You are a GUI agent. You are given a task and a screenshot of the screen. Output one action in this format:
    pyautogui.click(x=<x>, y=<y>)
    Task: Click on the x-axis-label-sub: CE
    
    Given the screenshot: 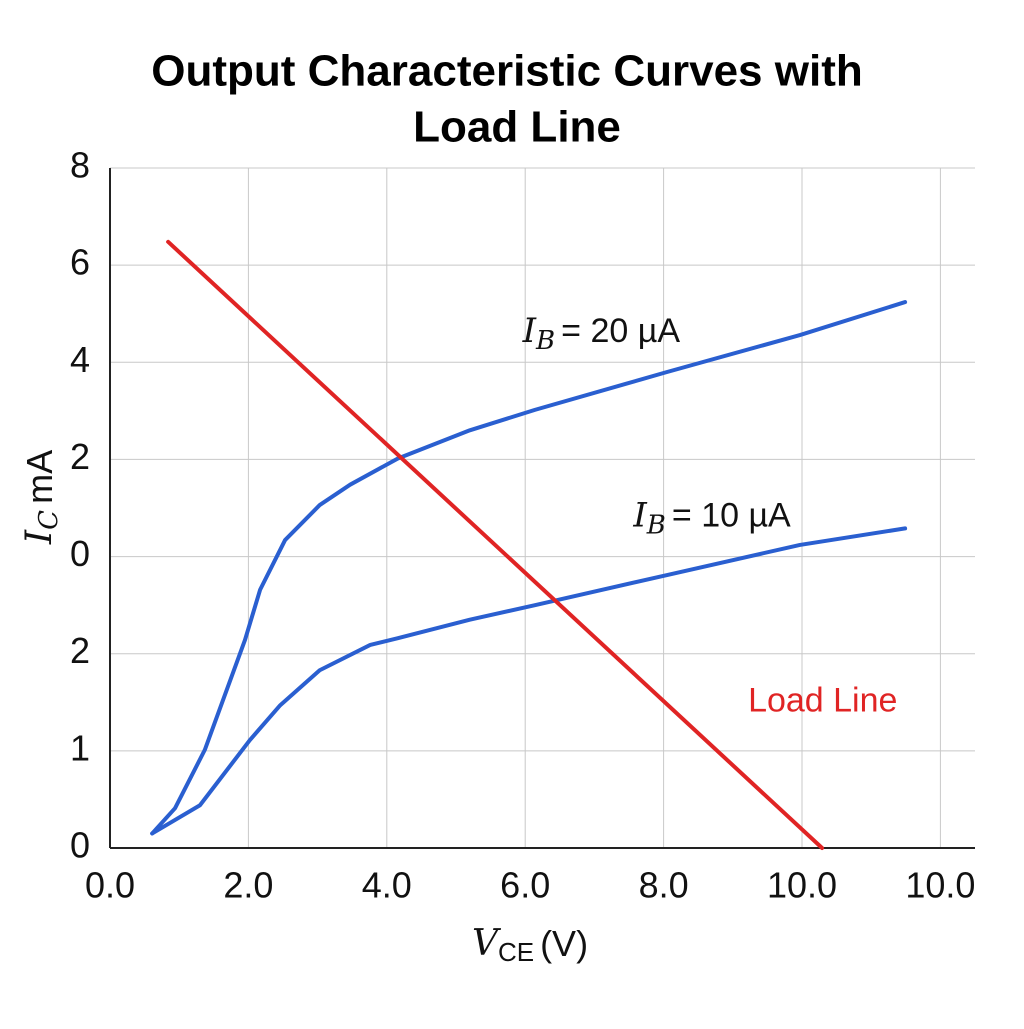 What is the action you would take?
    pyautogui.click(x=516, y=952)
    